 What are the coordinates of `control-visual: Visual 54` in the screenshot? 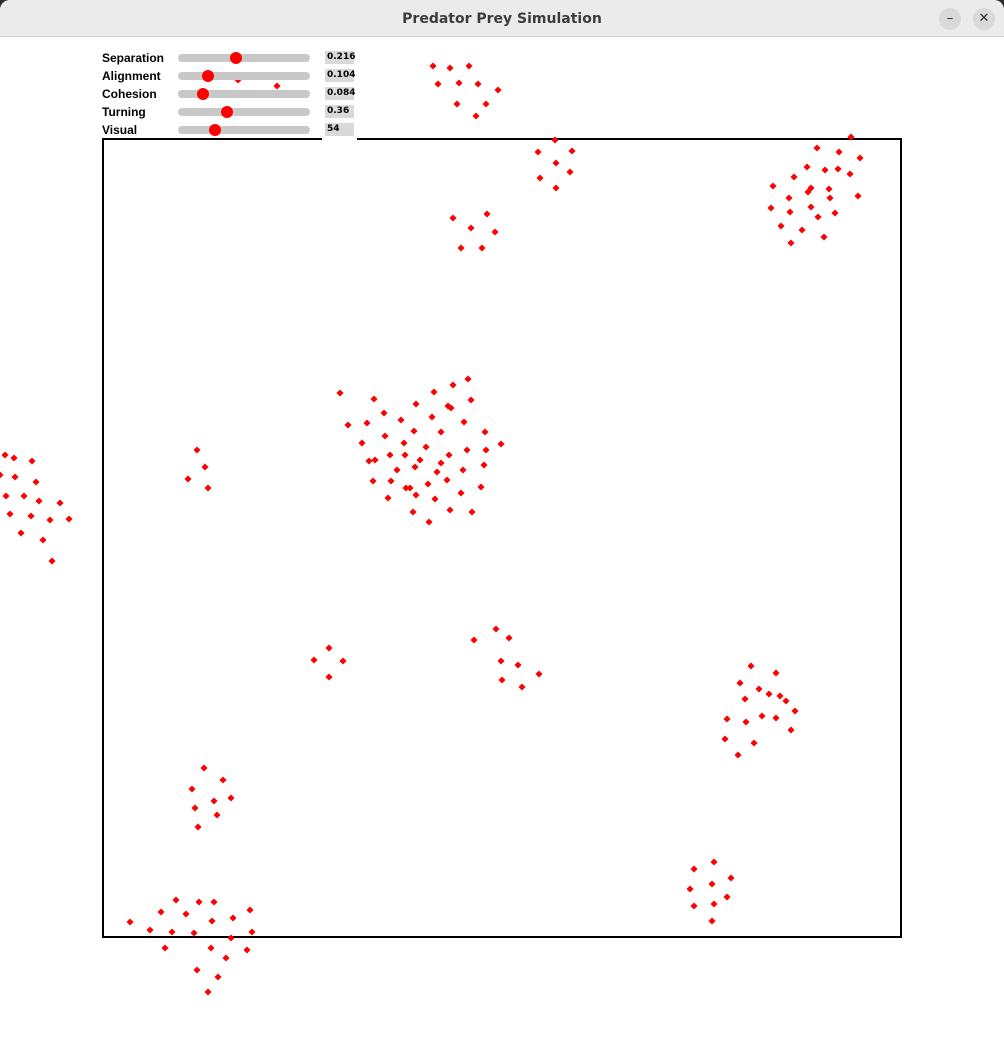 It's located at (232, 131).